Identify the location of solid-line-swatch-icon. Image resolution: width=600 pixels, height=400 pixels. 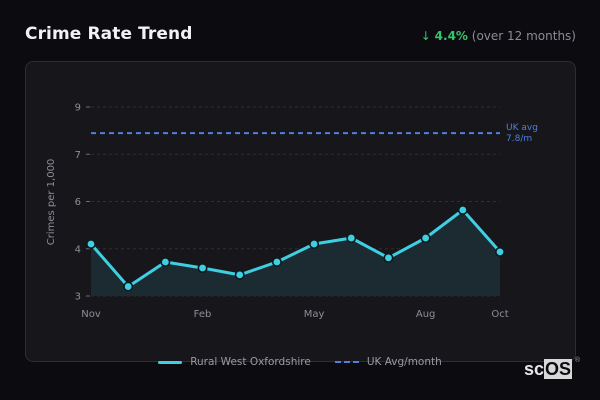
(170, 362).